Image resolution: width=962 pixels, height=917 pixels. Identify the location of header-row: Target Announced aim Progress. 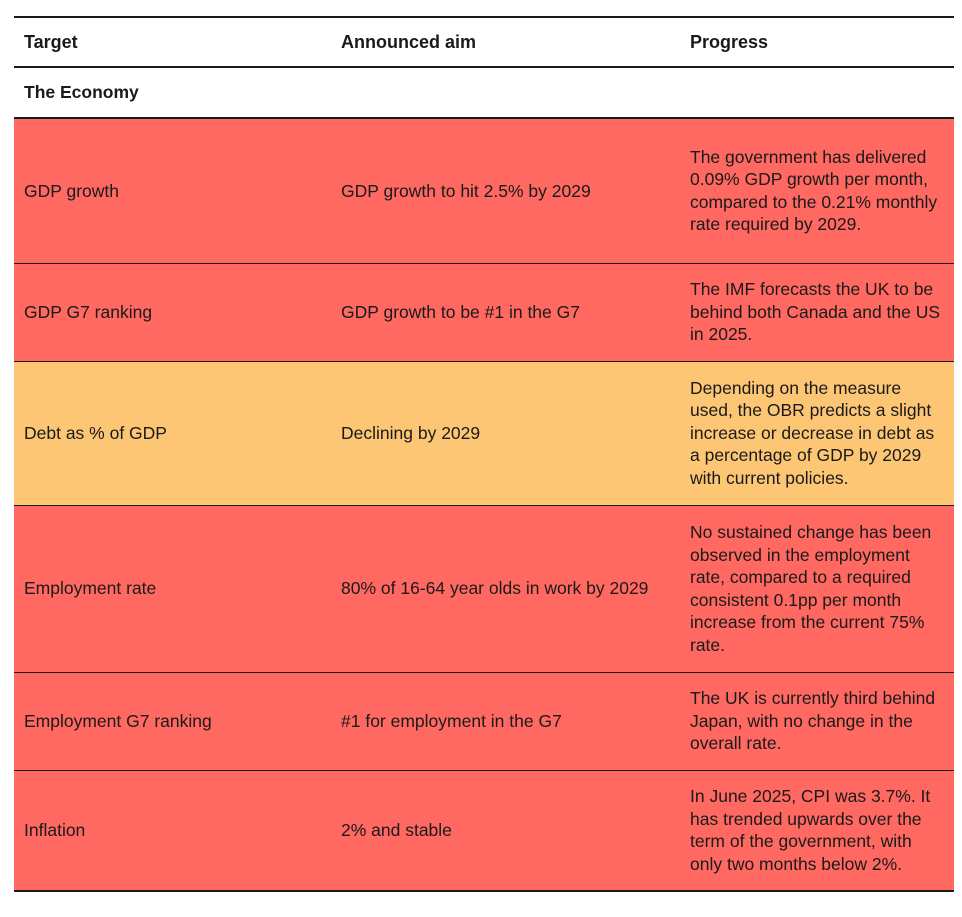
(484, 42).